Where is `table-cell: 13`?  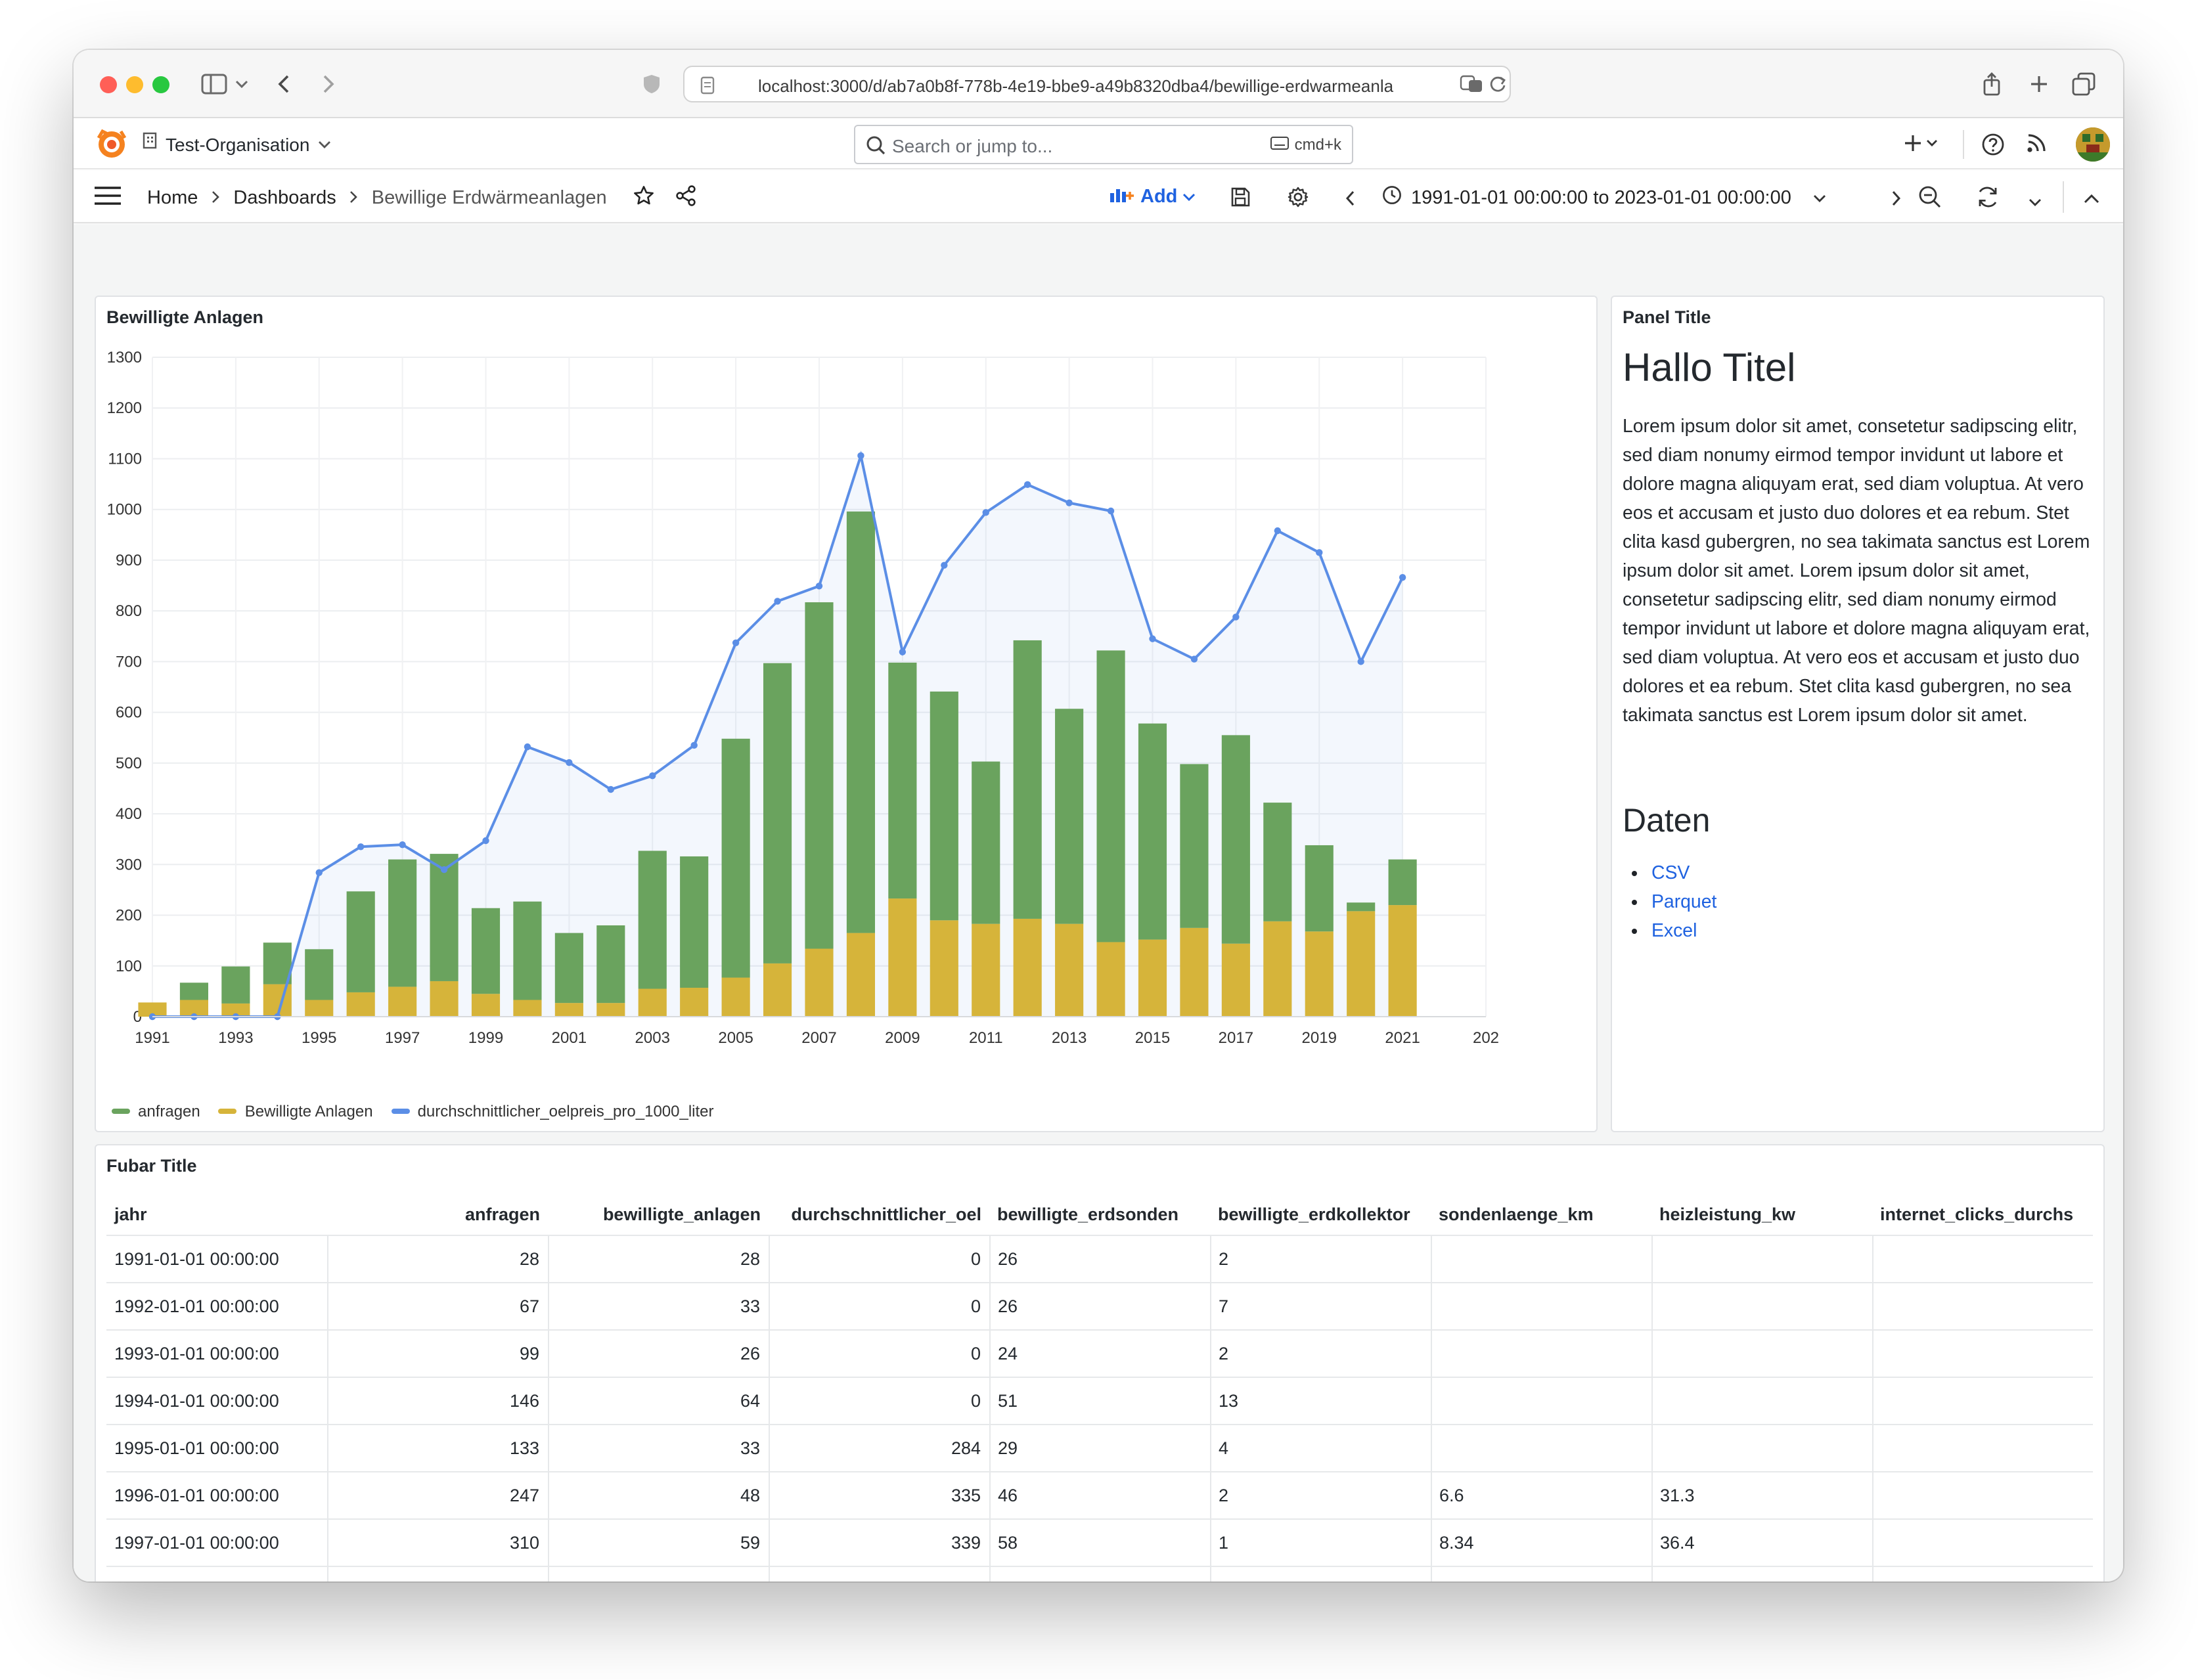 table-cell: 13 is located at coordinates (1321, 1400).